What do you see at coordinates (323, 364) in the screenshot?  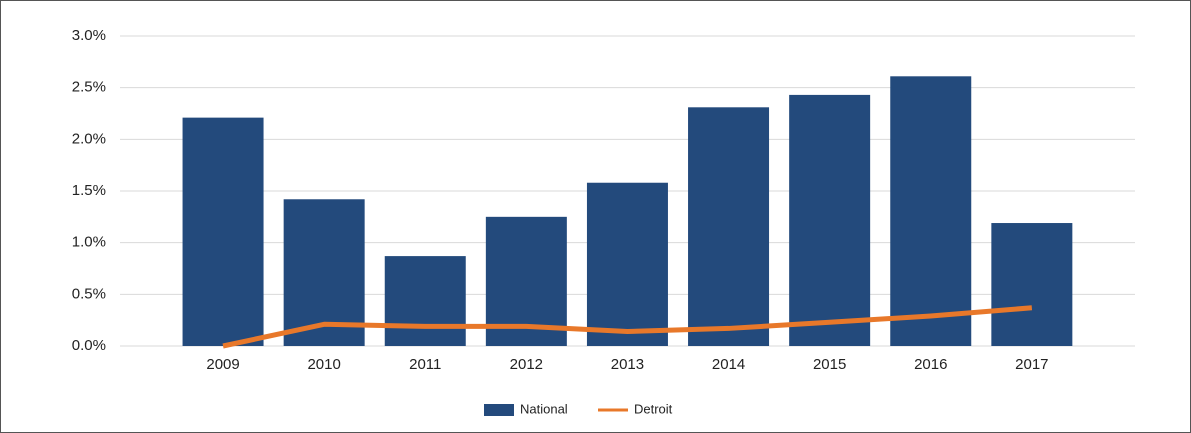 I see `x-tick-label: 2010` at bounding box center [323, 364].